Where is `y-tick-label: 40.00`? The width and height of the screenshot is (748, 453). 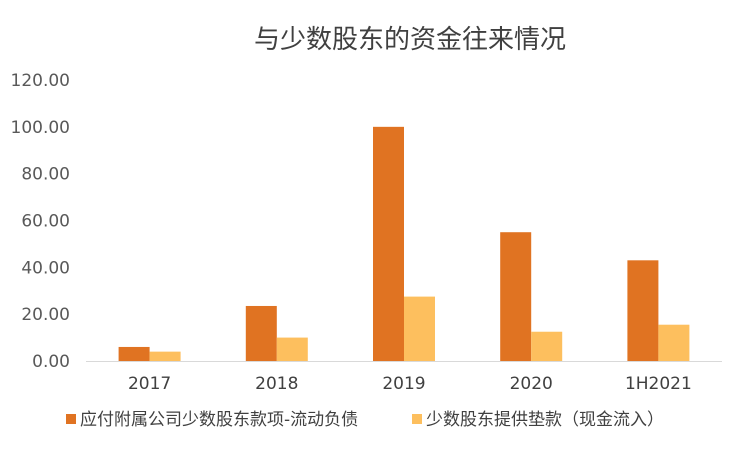
y-tick-label: 40.00 is located at coordinates (45, 268).